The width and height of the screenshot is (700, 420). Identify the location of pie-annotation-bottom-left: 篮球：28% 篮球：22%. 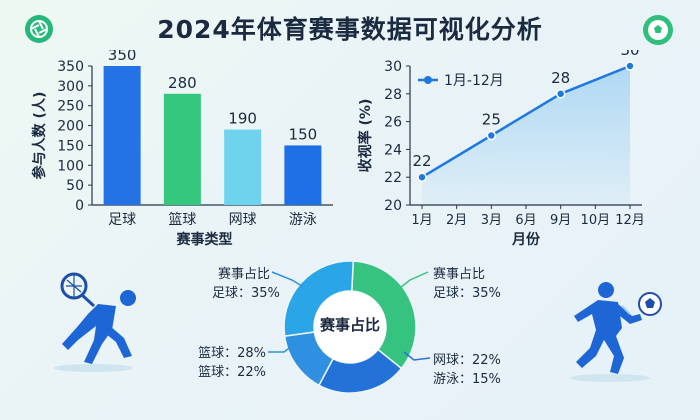
(232, 363).